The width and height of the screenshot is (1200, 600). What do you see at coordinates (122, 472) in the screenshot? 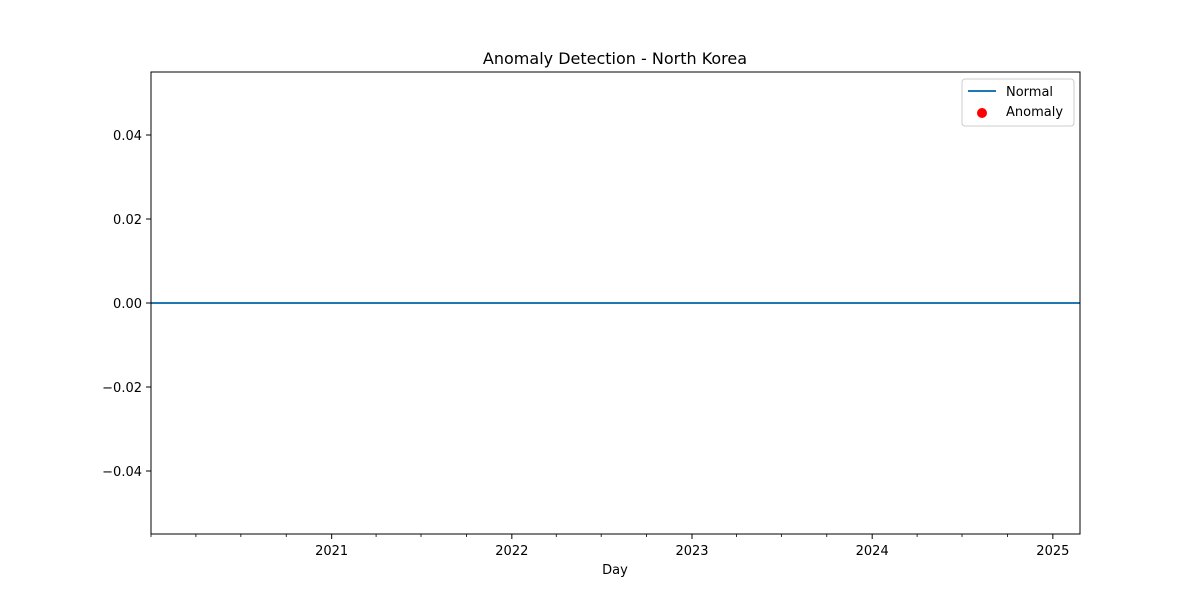
I see `y-tick-label: −0.04` at bounding box center [122, 472].